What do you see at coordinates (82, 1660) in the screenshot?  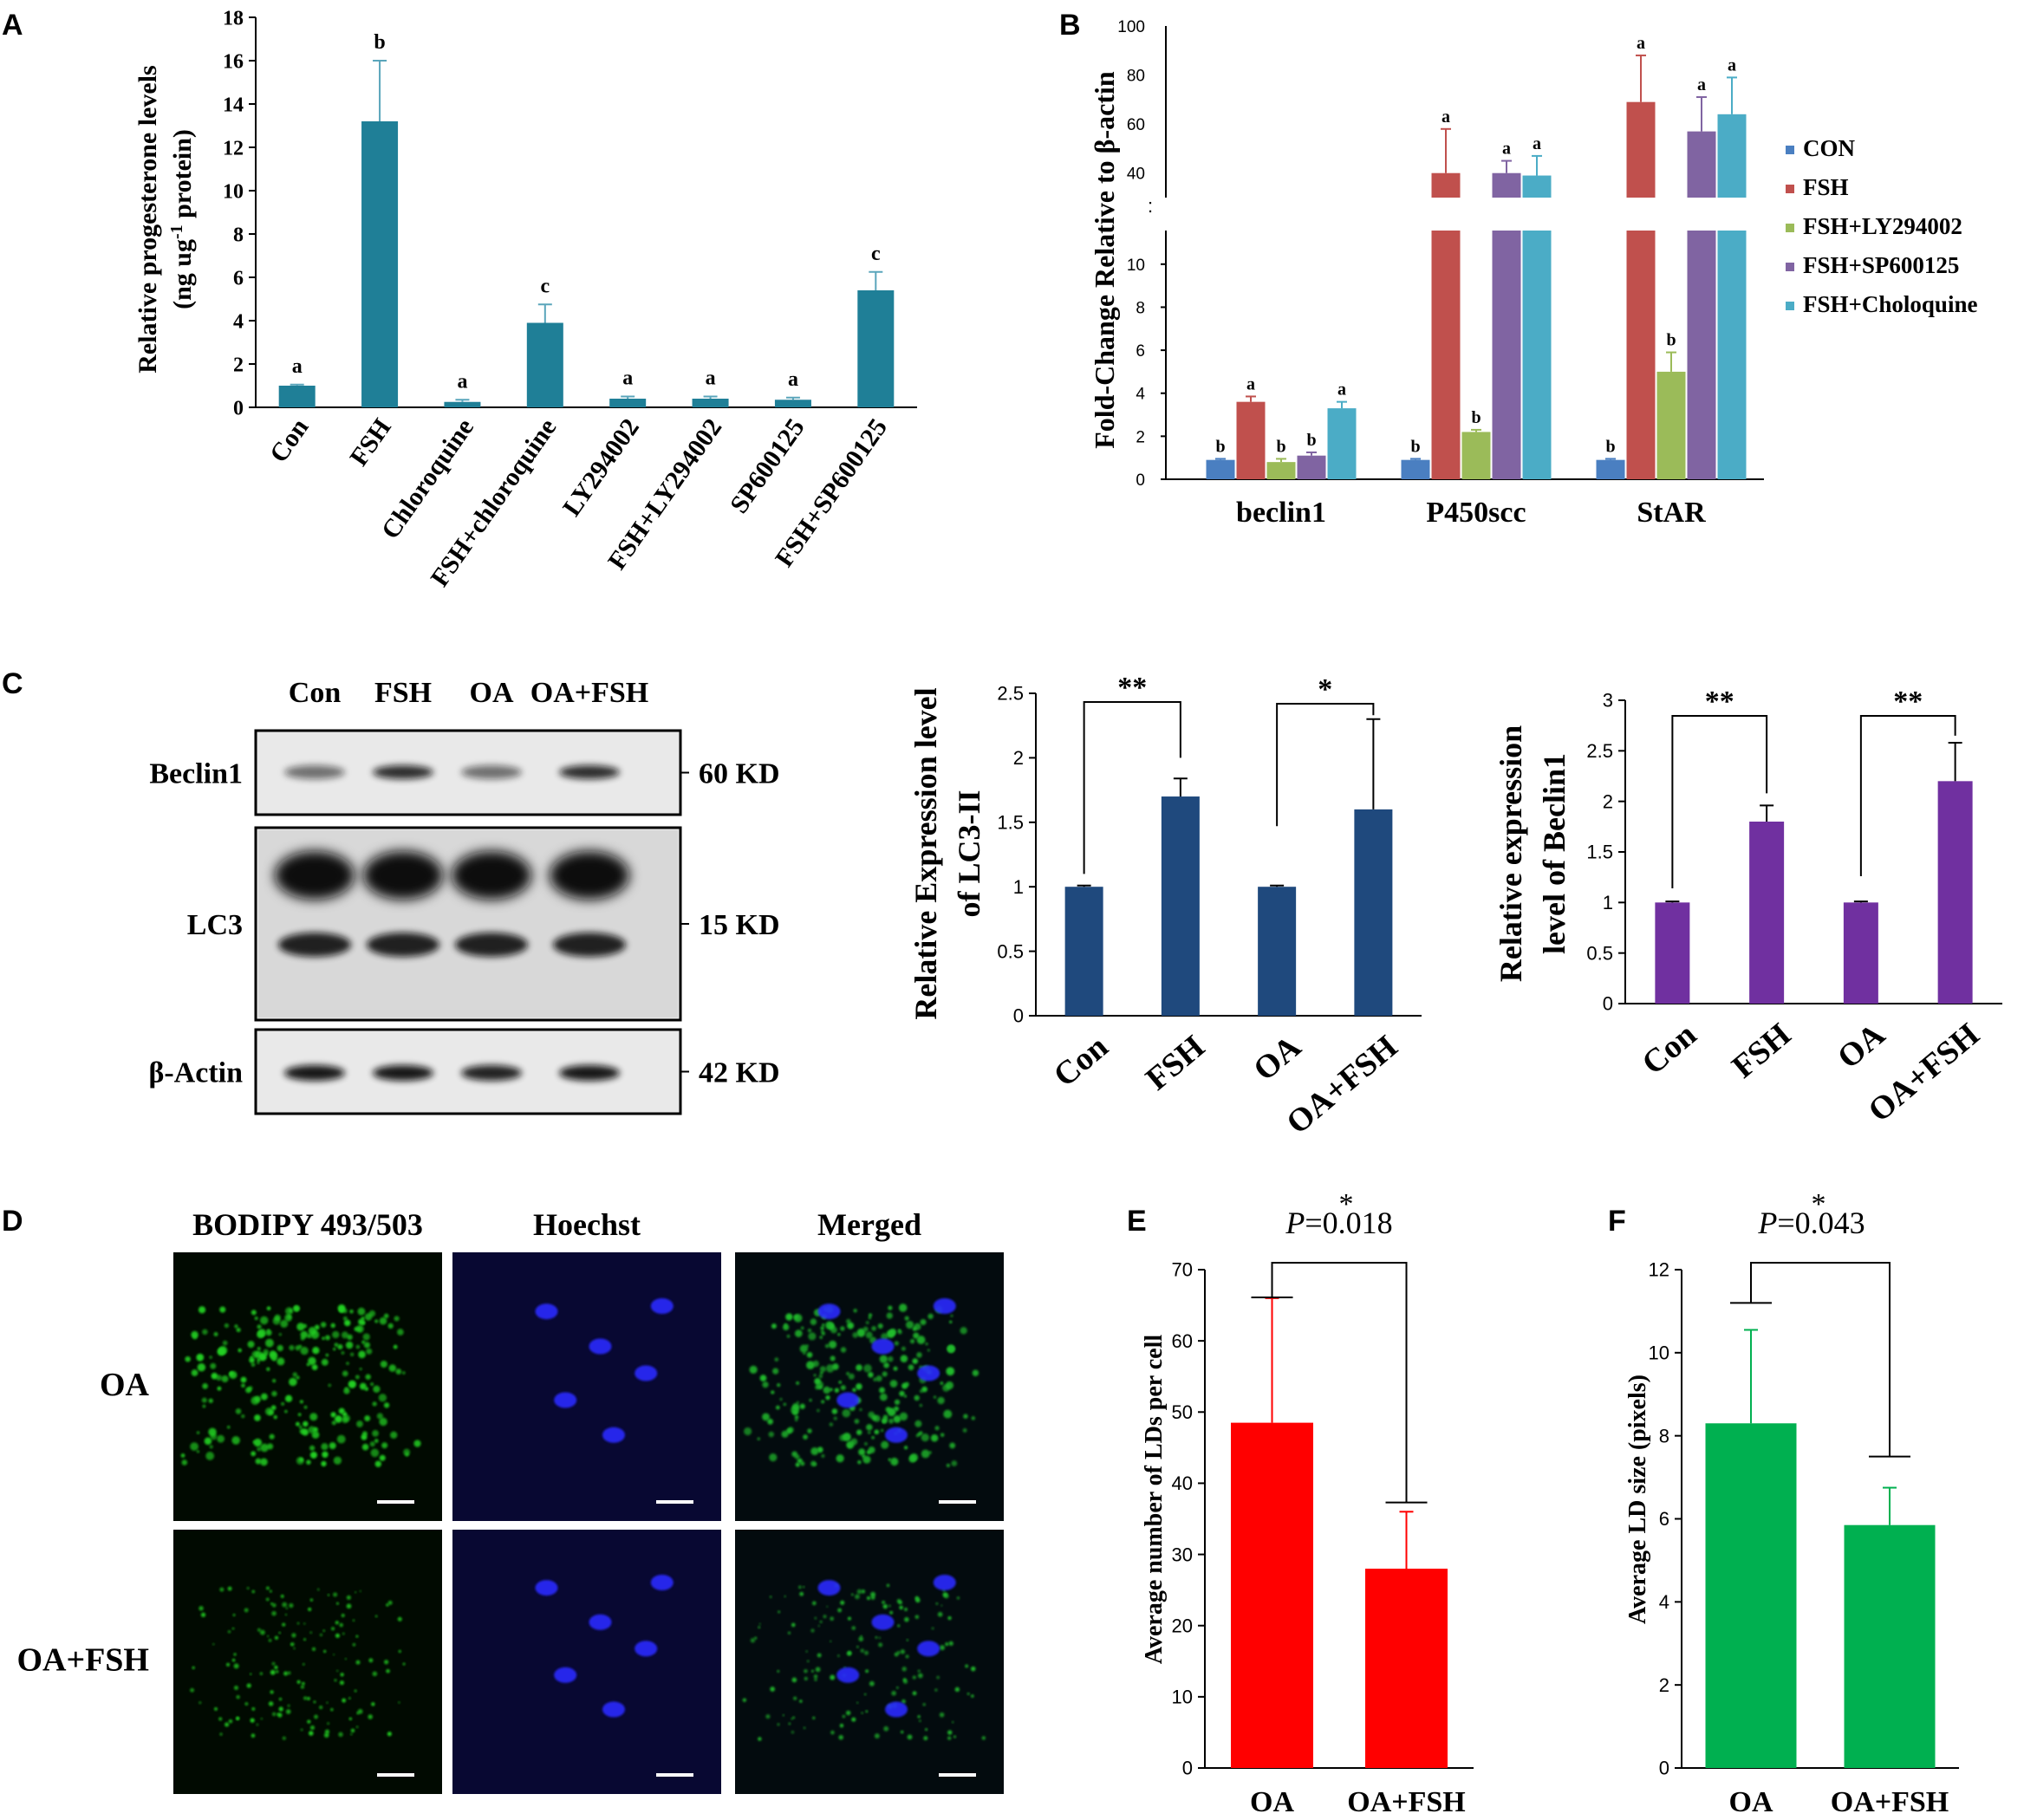 I see `micro-row-label: OA+FSH` at bounding box center [82, 1660].